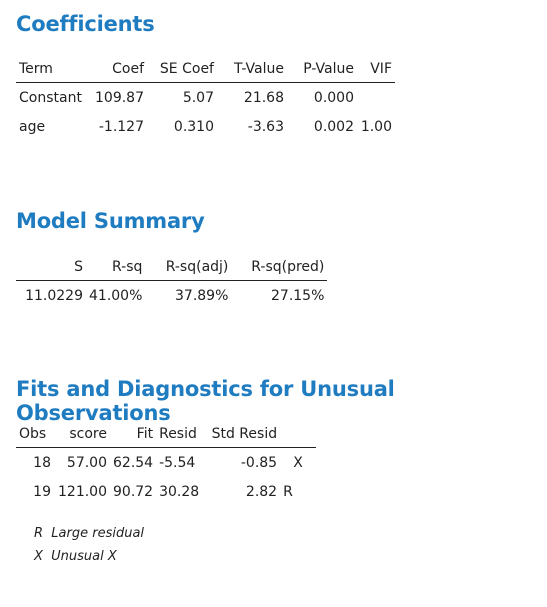 Image resolution: width=547 pixels, height=607 pixels. Describe the element at coordinates (133, 491) in the screenshot. I see `table-cell: 90.72` at that location.